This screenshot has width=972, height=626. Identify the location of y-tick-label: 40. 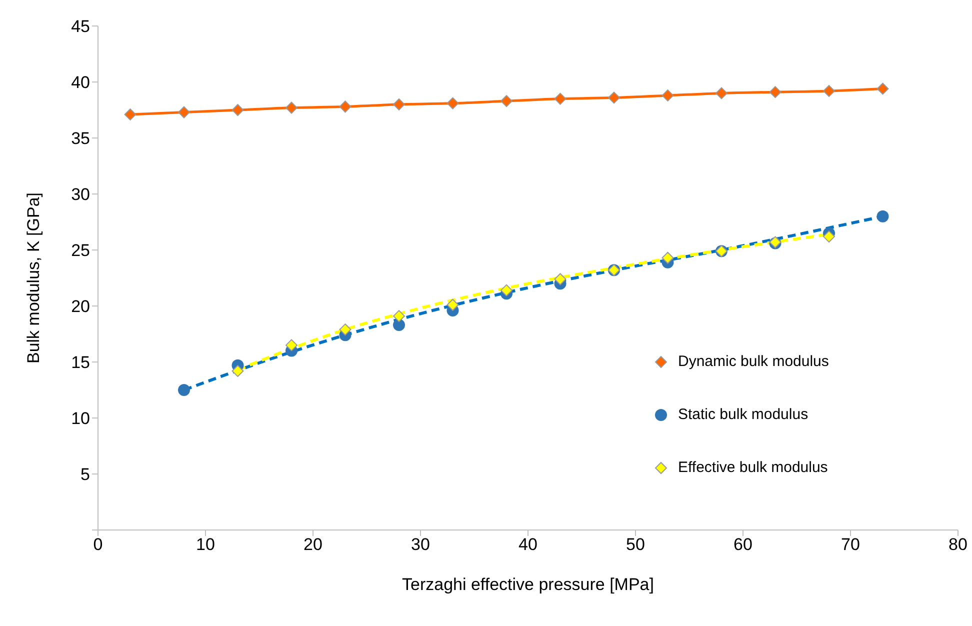
(80, 82).